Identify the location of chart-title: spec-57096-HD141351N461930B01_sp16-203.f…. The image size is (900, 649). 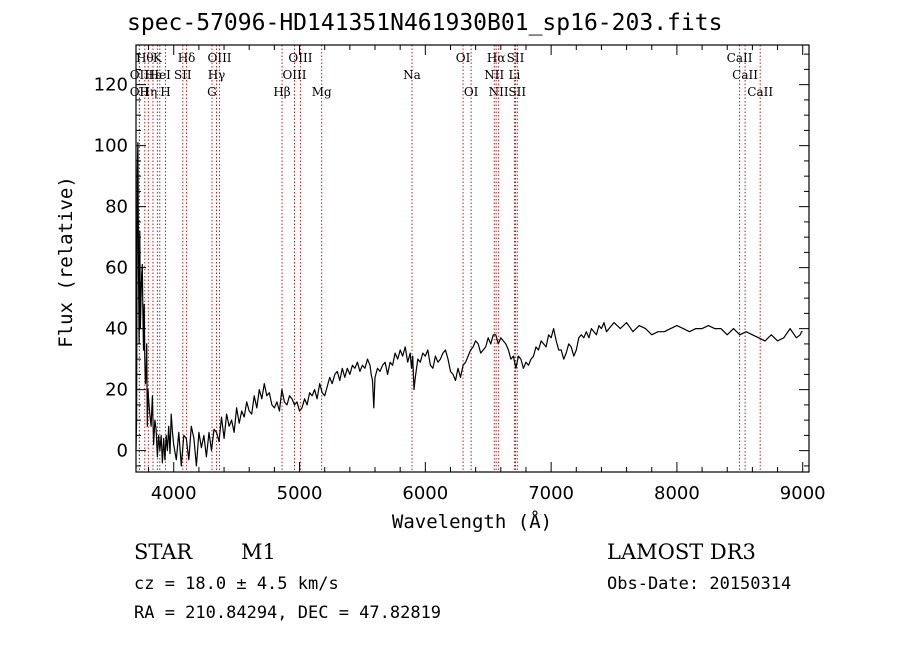
(425, 23).